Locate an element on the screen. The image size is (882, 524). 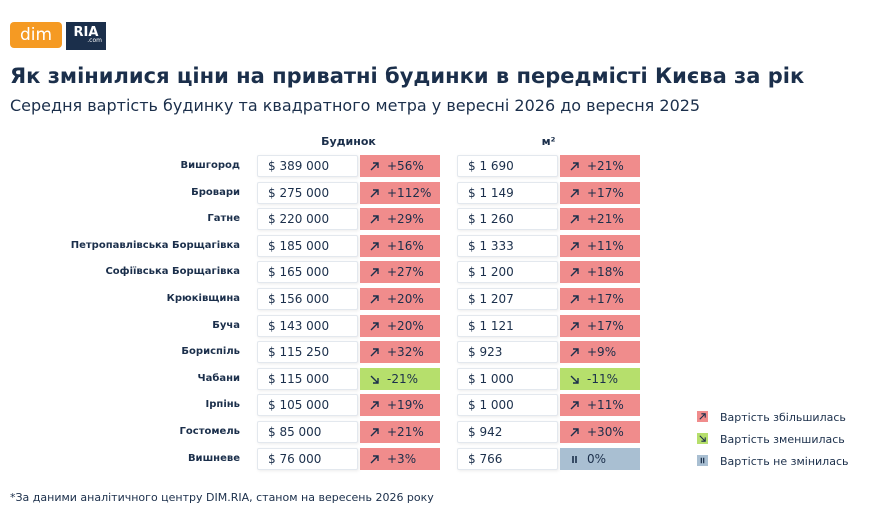
change-value: +29% is located at coordinates (405, 219).